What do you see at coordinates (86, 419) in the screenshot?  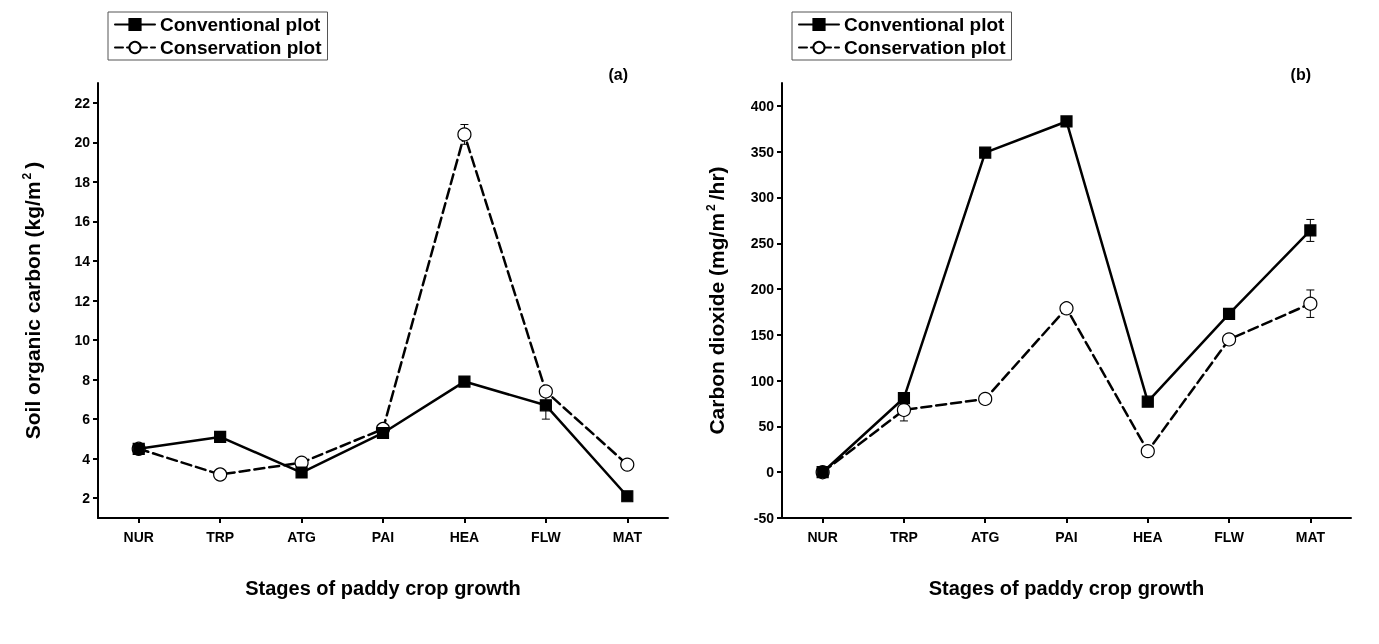 I see `y-tick-label: 6` at bounding box center [86, 419].